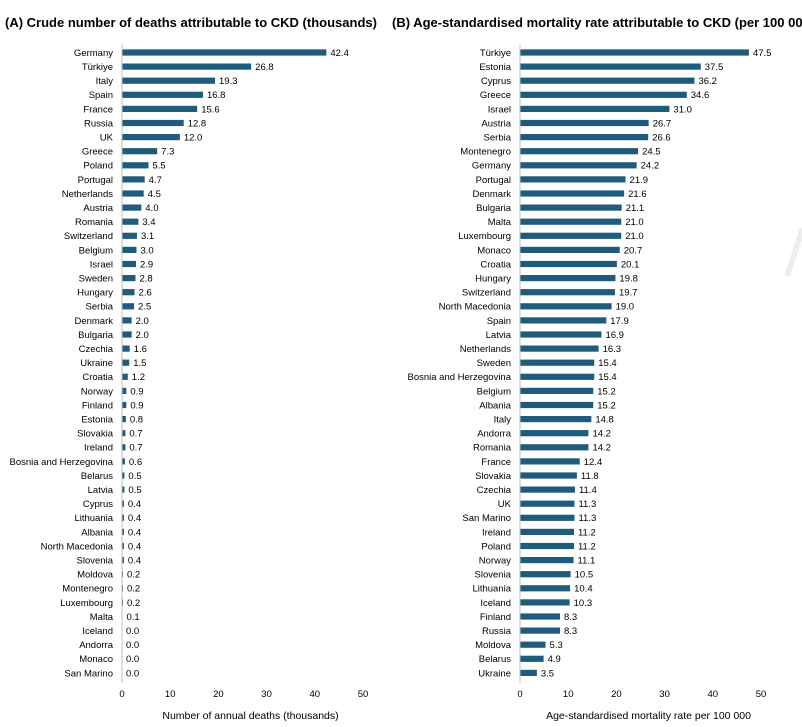 This screenshot has height=727, width=802. I want to click on data-label: 1.6, so click(140, 349).